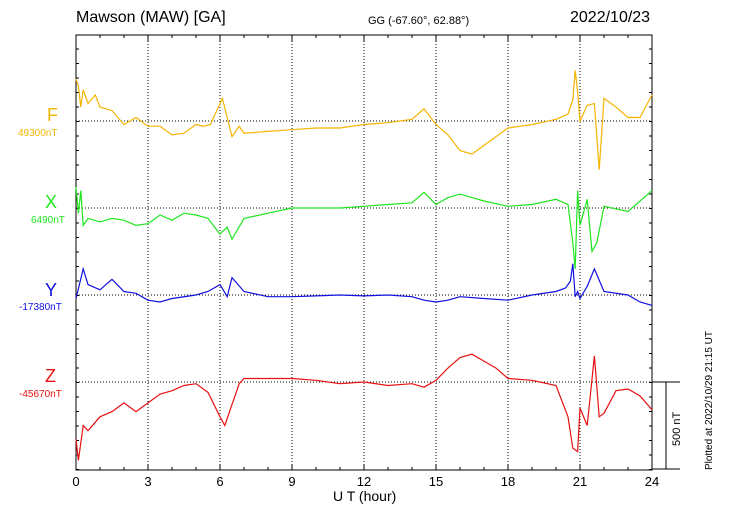 This screenshot has width=730, height=520. I want to click on x-tick-label: 18, so click(508, 481).